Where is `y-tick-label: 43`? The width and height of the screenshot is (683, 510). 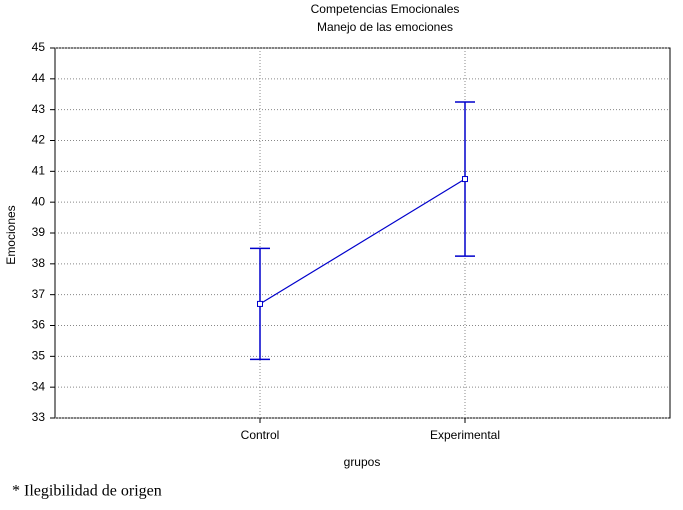
y-tick-label: 43 is located at coordinates (39, 109).